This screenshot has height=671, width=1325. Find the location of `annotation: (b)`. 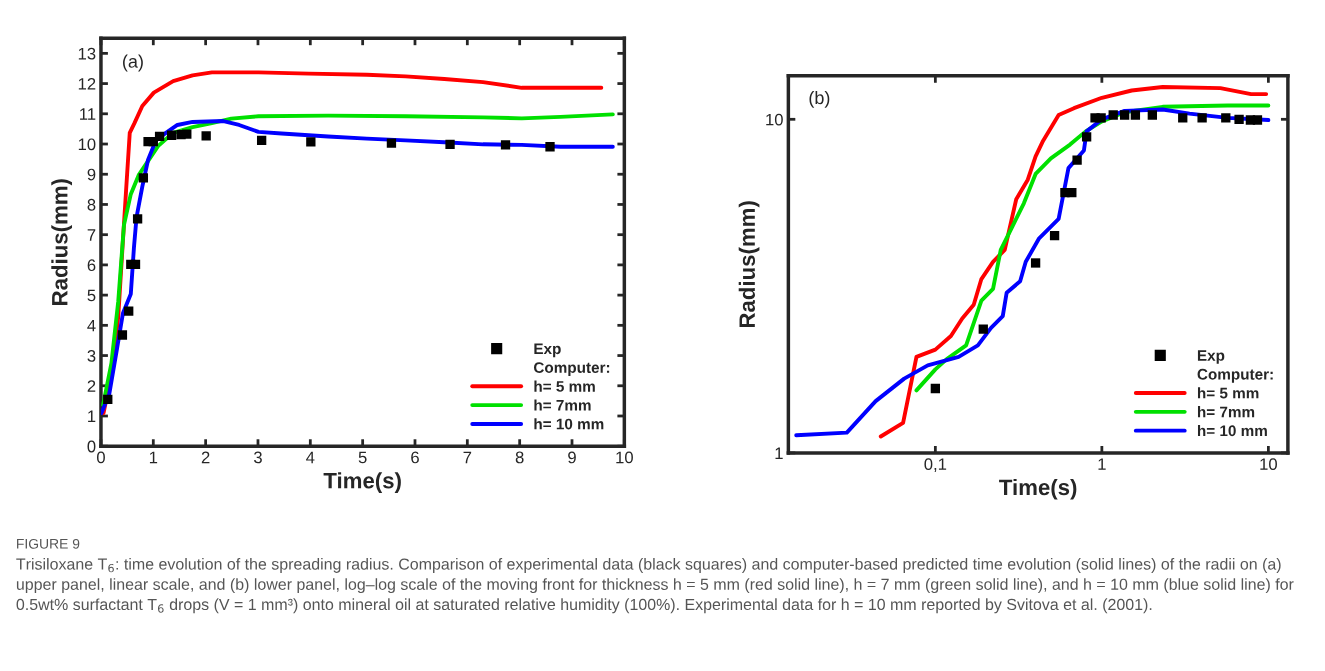

annotation: (b) is located at coordinates (819, 99).